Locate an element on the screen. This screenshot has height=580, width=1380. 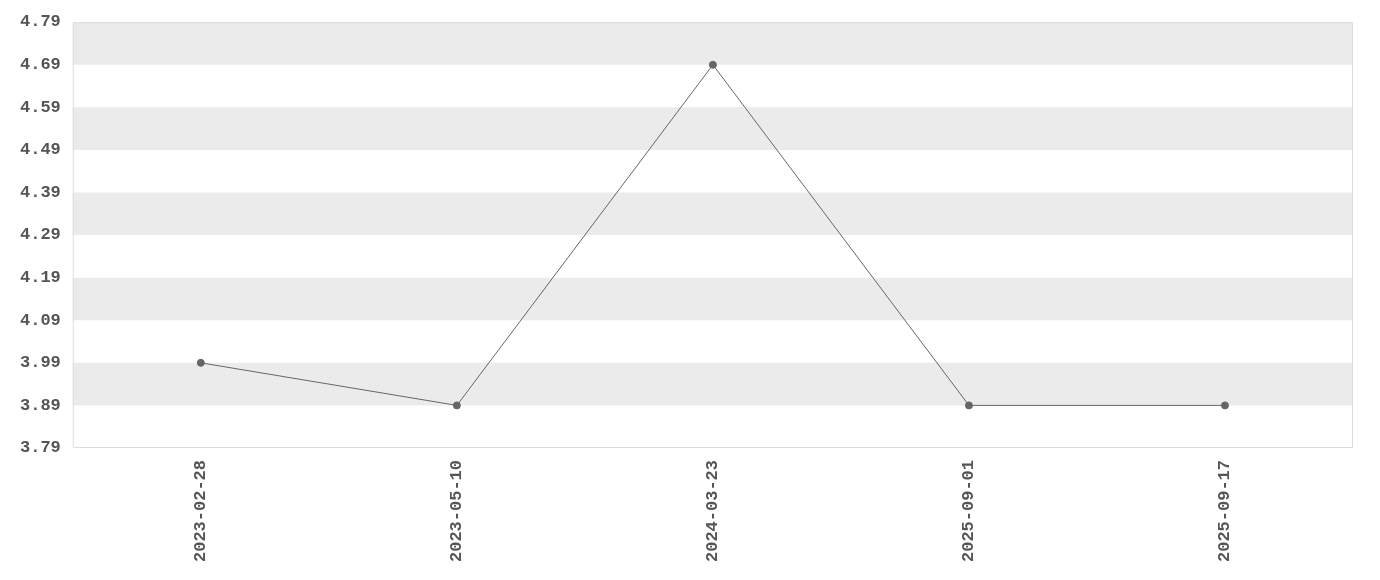
x-tick-label: 2023-05-10 is located at coordinates (457, 511).